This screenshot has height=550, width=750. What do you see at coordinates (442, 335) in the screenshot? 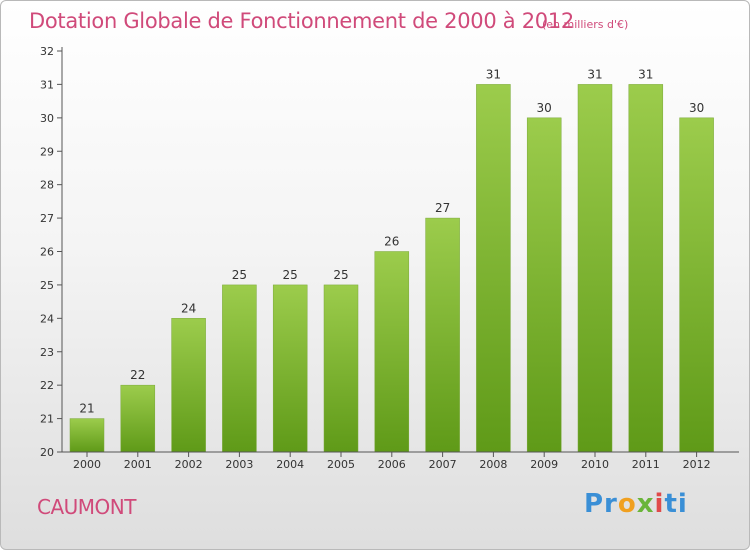
I see `bar-2007` at bounding box center [442, 335].